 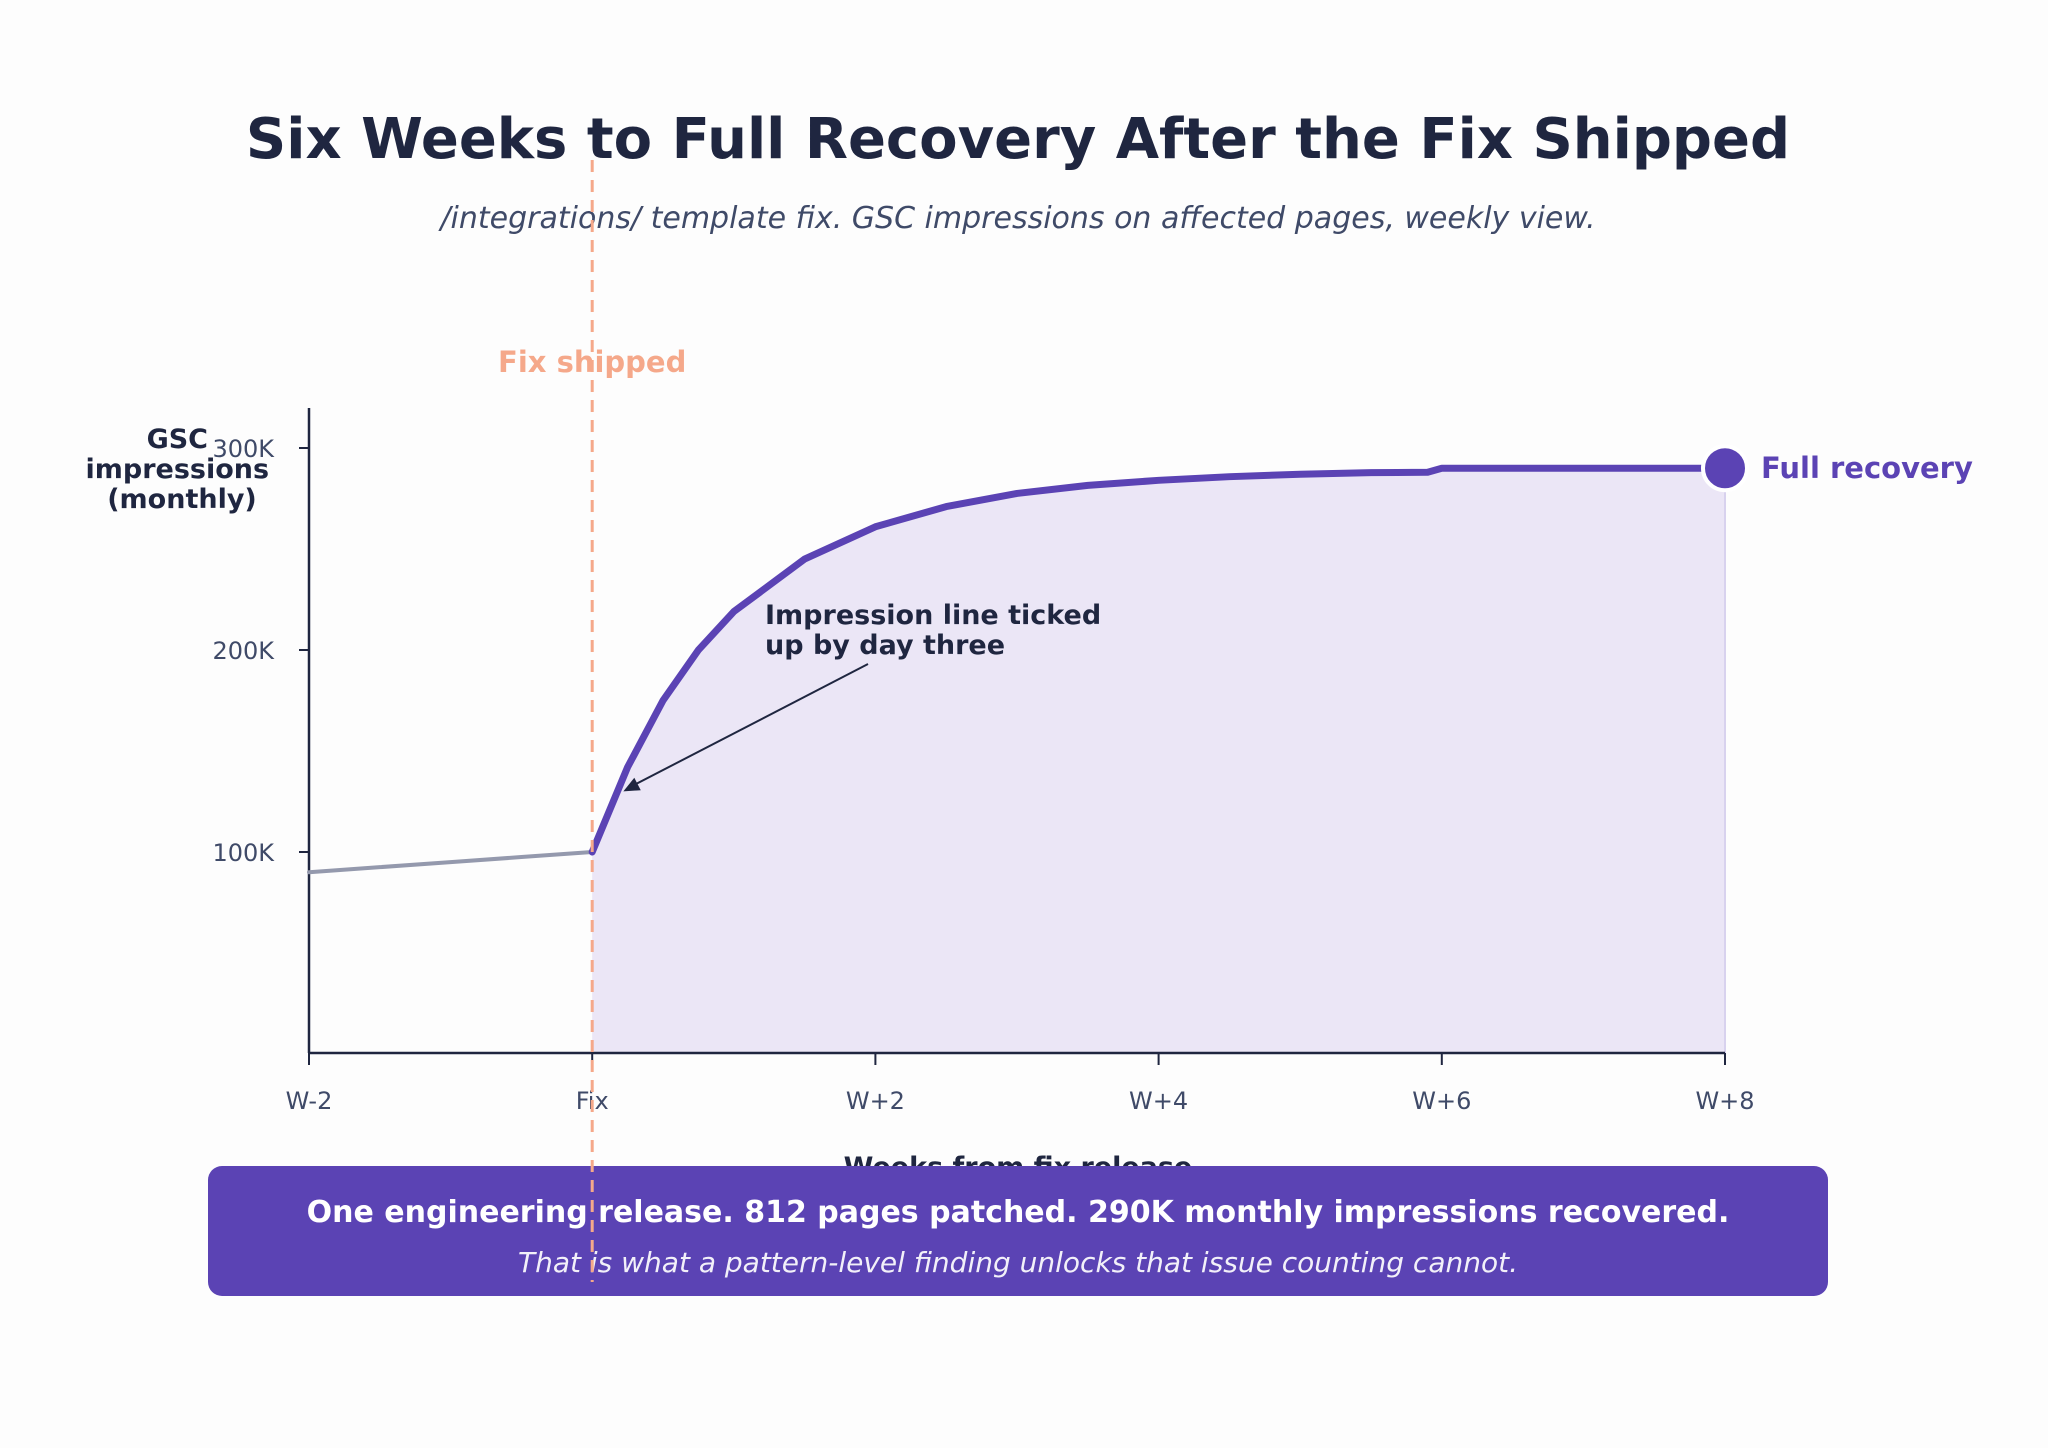 What do you see at coordinates (1725, 468) in the screenshot?
I see `full-recovery-marker` at bounding box center [1725, 468].